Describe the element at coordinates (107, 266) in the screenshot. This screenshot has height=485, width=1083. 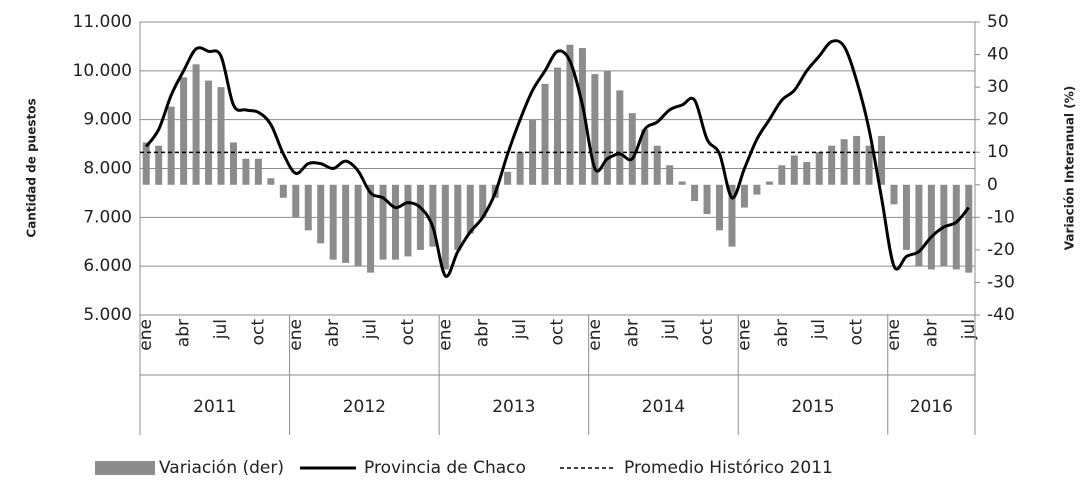
I see `y-tick-label: 6.000` at that location.